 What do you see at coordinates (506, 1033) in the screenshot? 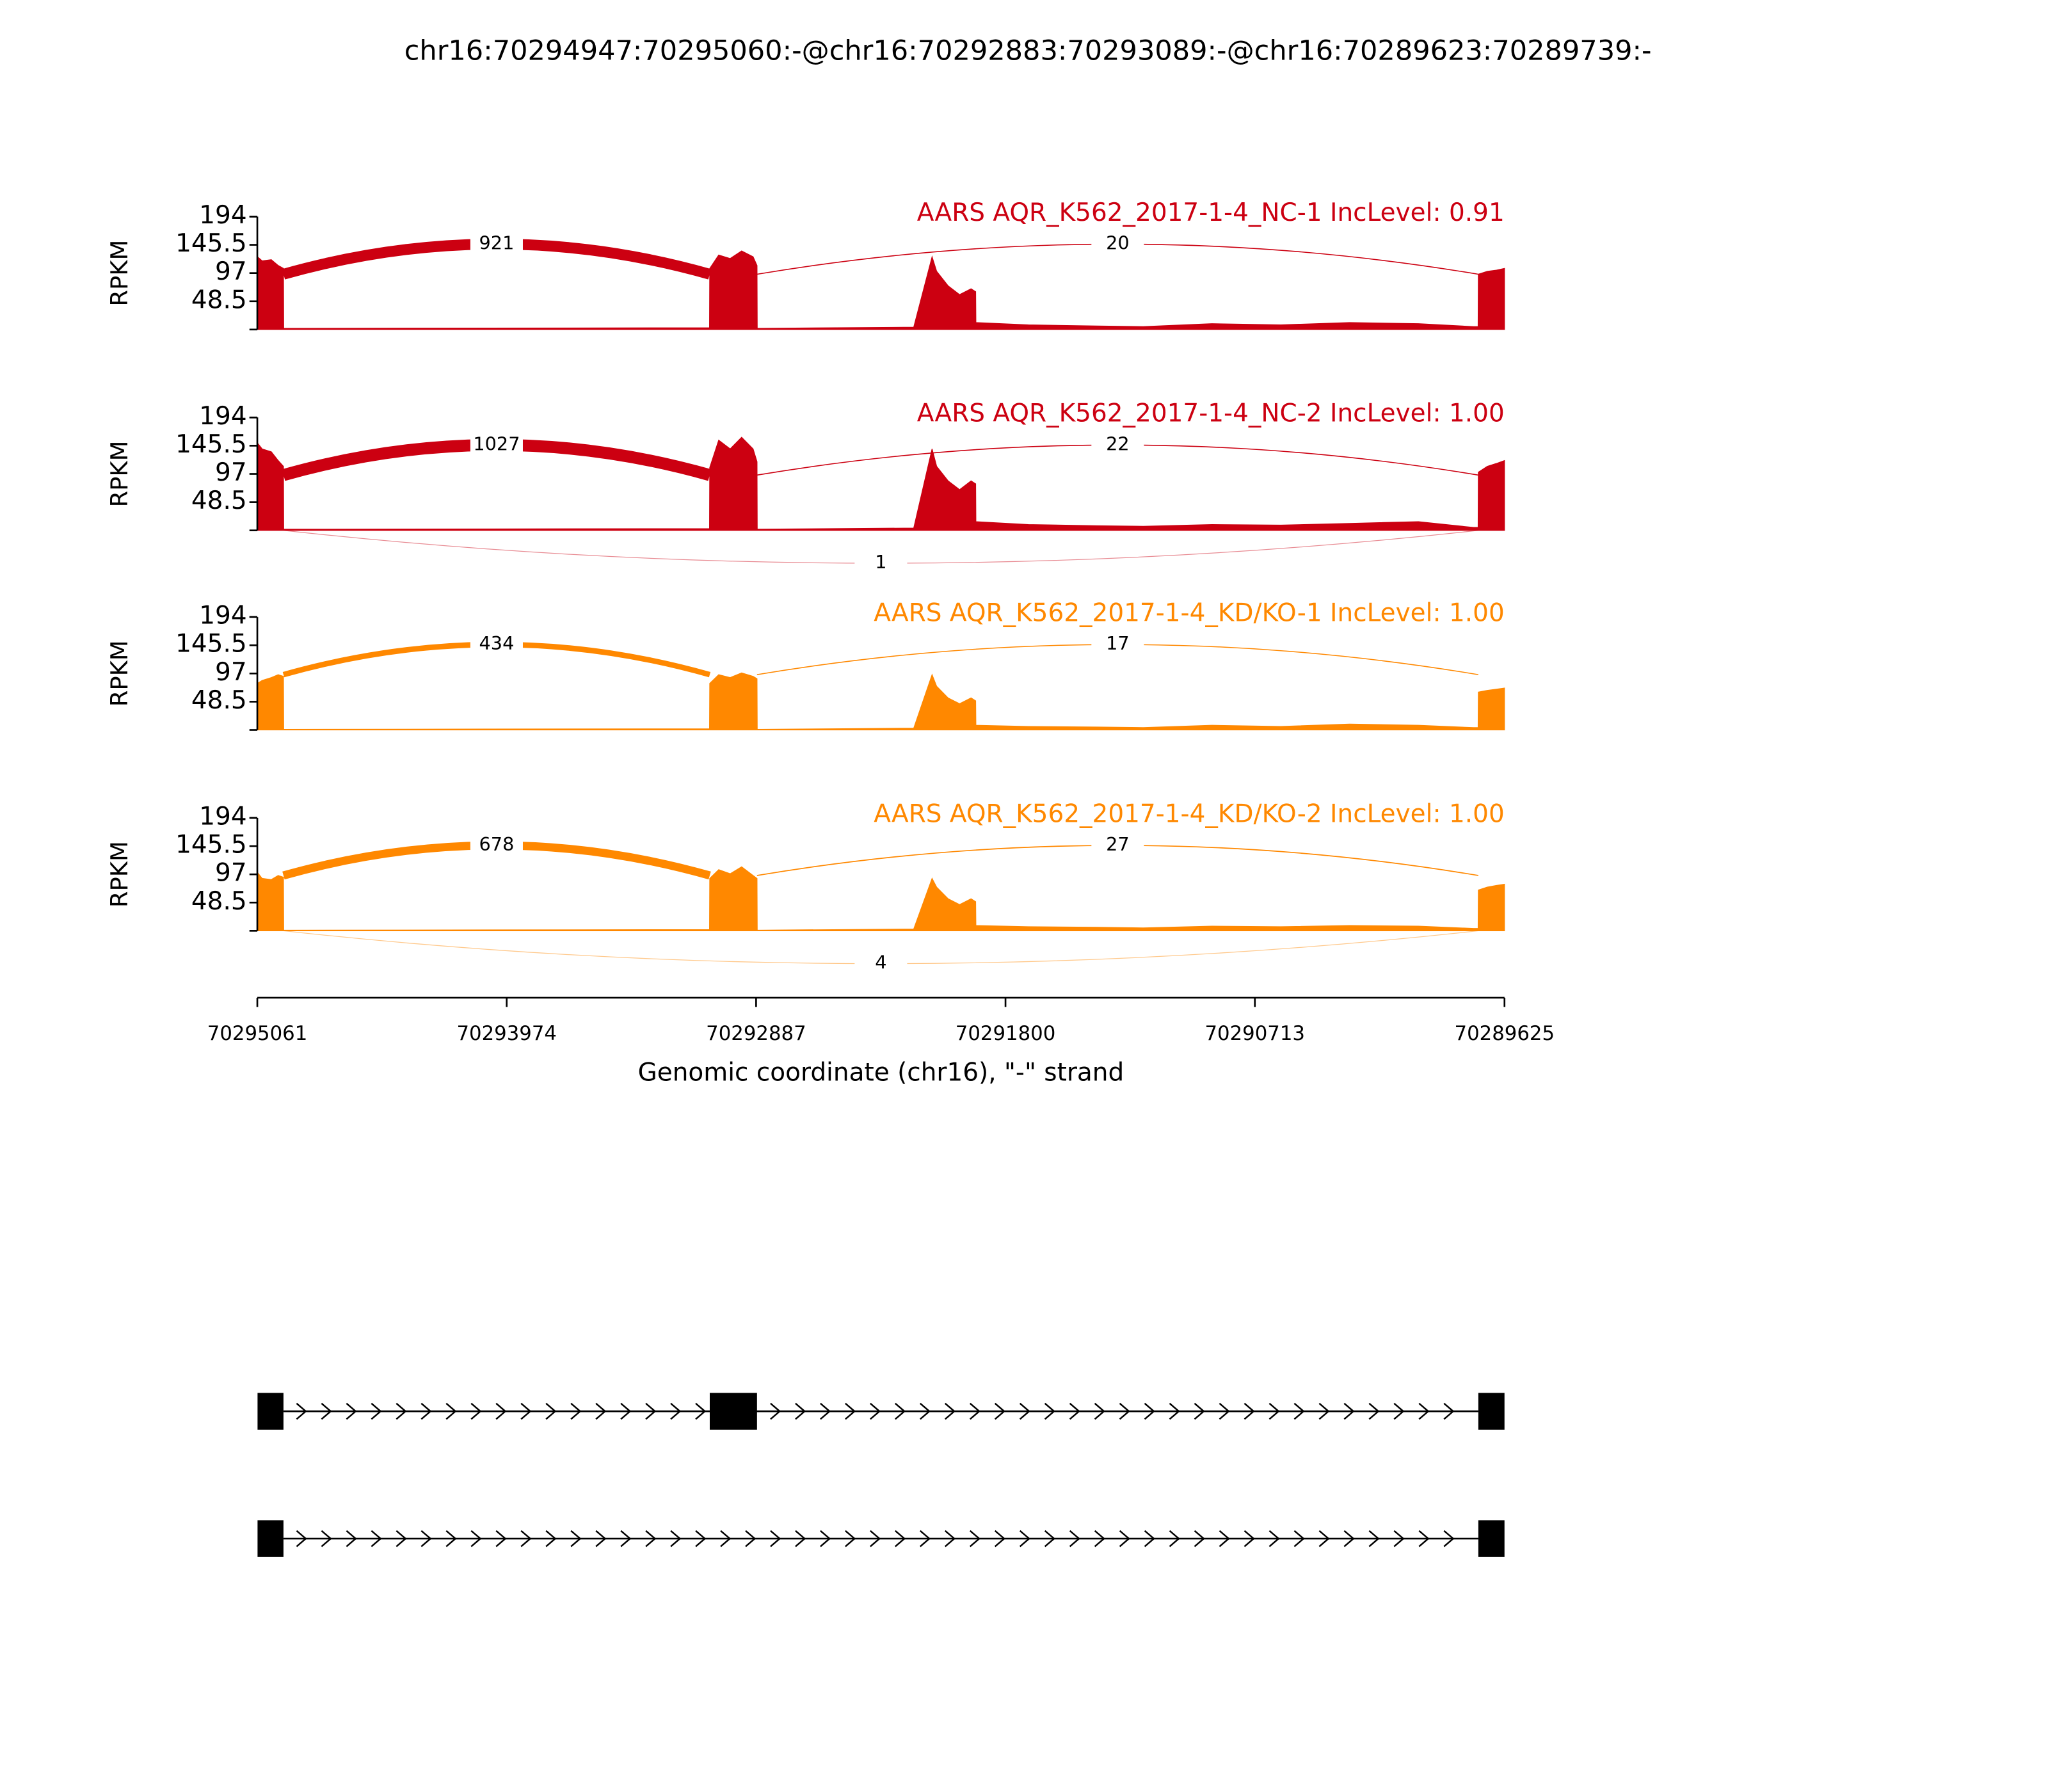
I see `x-tick-label: 70293974` at bounding box center [506, 1033].